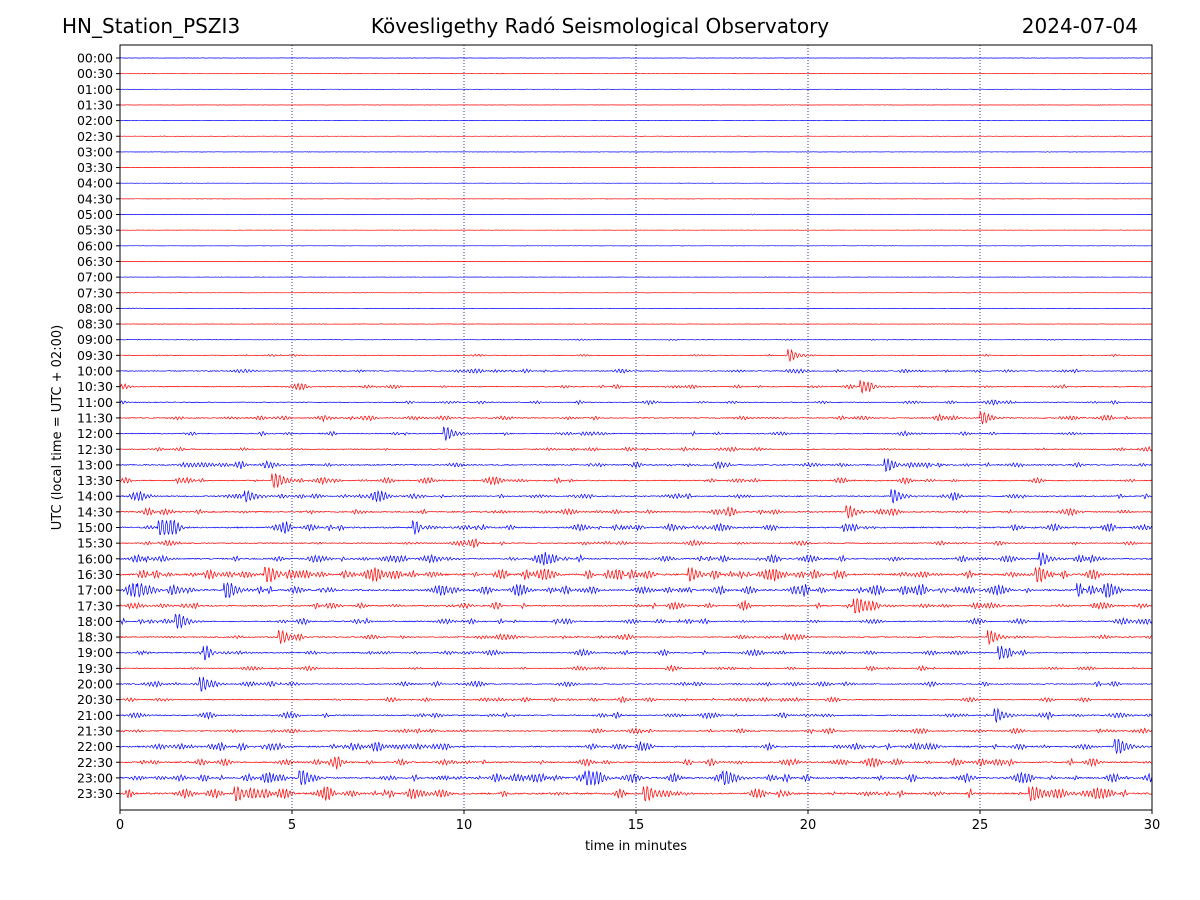 The height and width of the screenshot is (900, 1200). Describe the element at coordinates (95, 777) in the screenshot. I see `y-tick-label-2300: 23:00` at that location.